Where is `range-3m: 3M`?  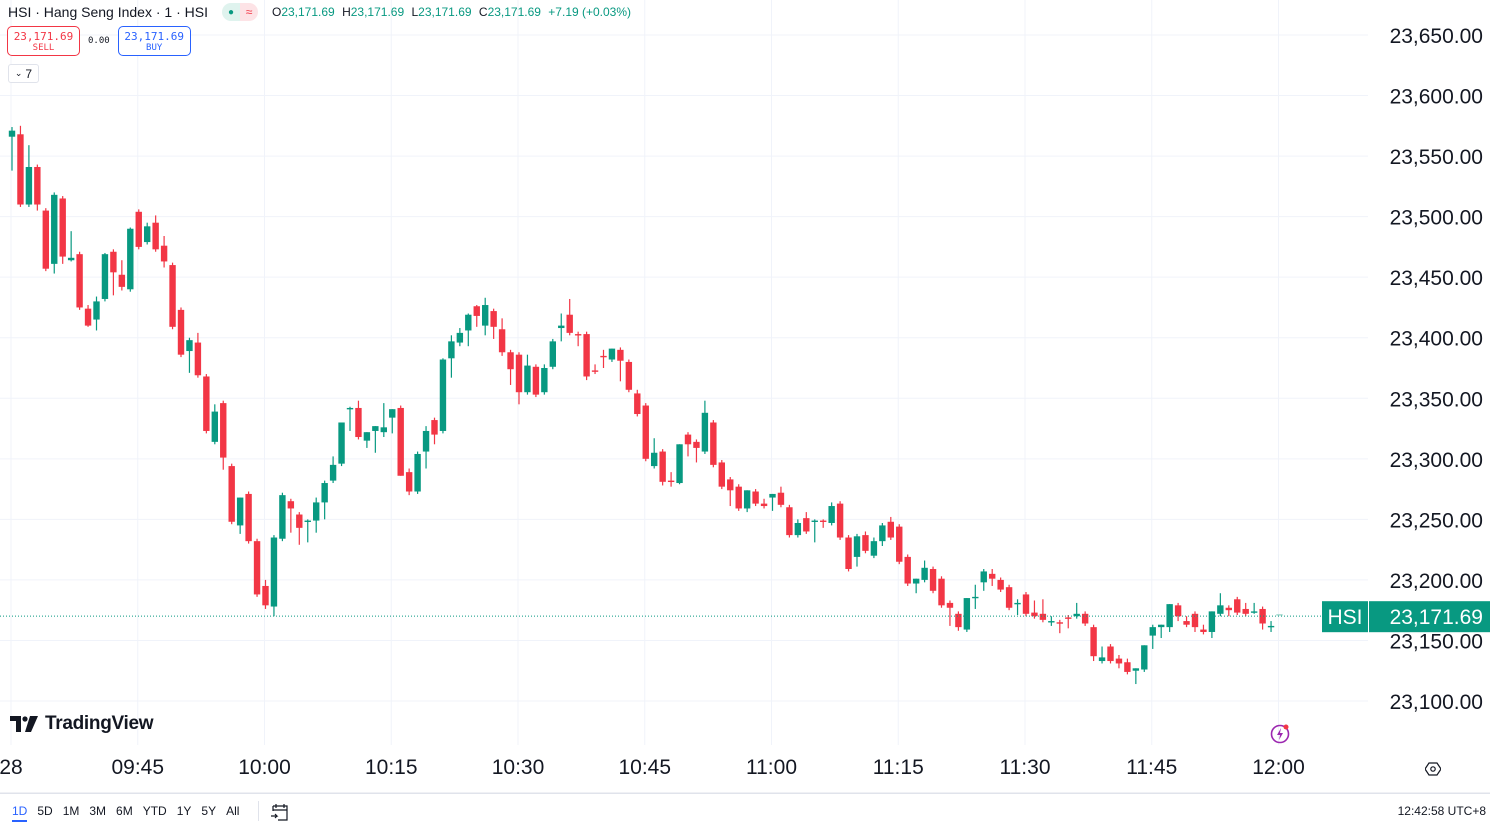 range-3m: 3M is located at coordinates (98, 811).